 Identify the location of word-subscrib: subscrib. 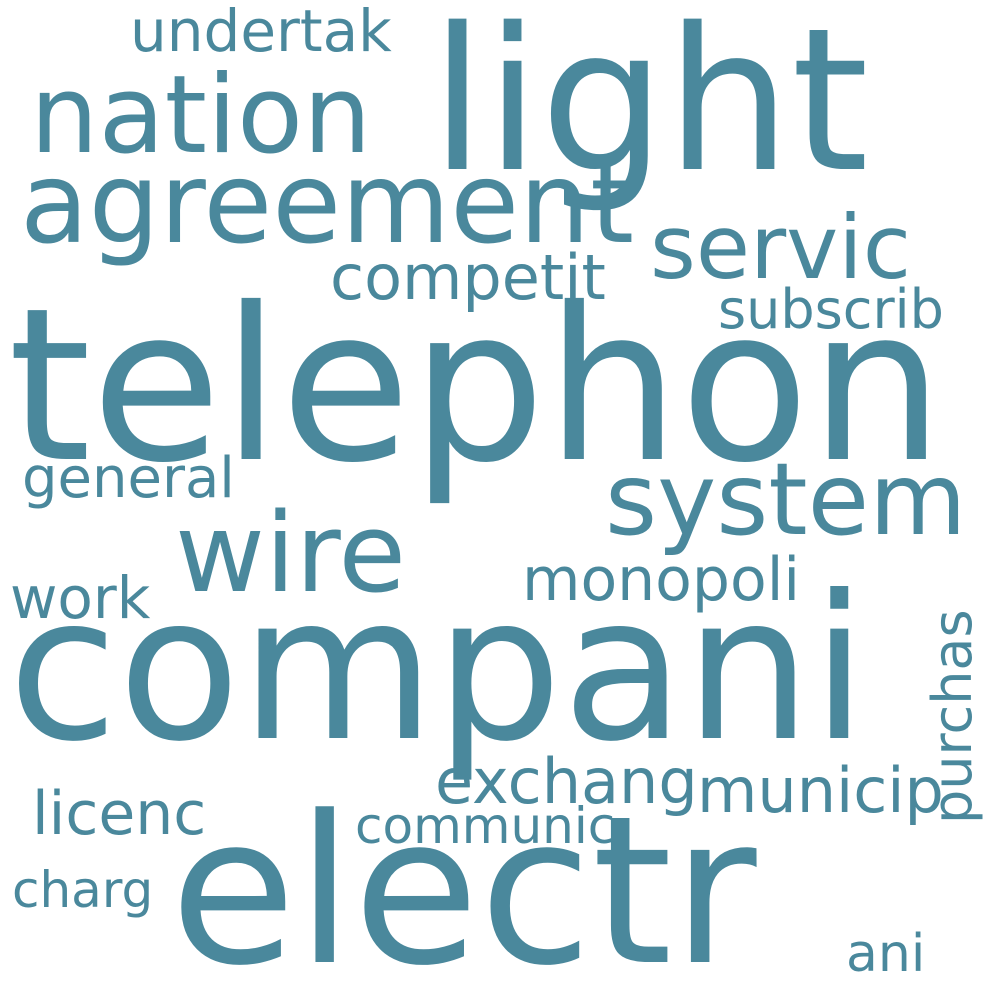
(831, 309).